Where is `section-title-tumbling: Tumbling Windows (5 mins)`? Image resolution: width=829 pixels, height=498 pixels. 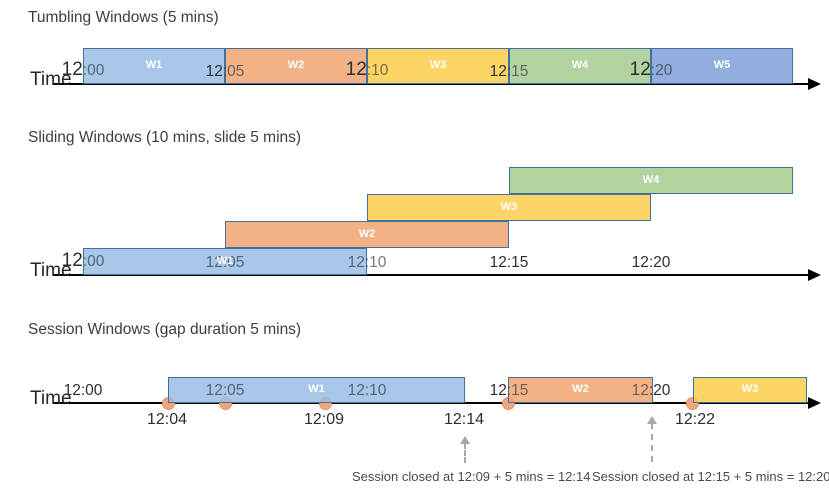
section-title-tumbling: Tumbling Windows (5 mins) is located at coordinates (123, 17).